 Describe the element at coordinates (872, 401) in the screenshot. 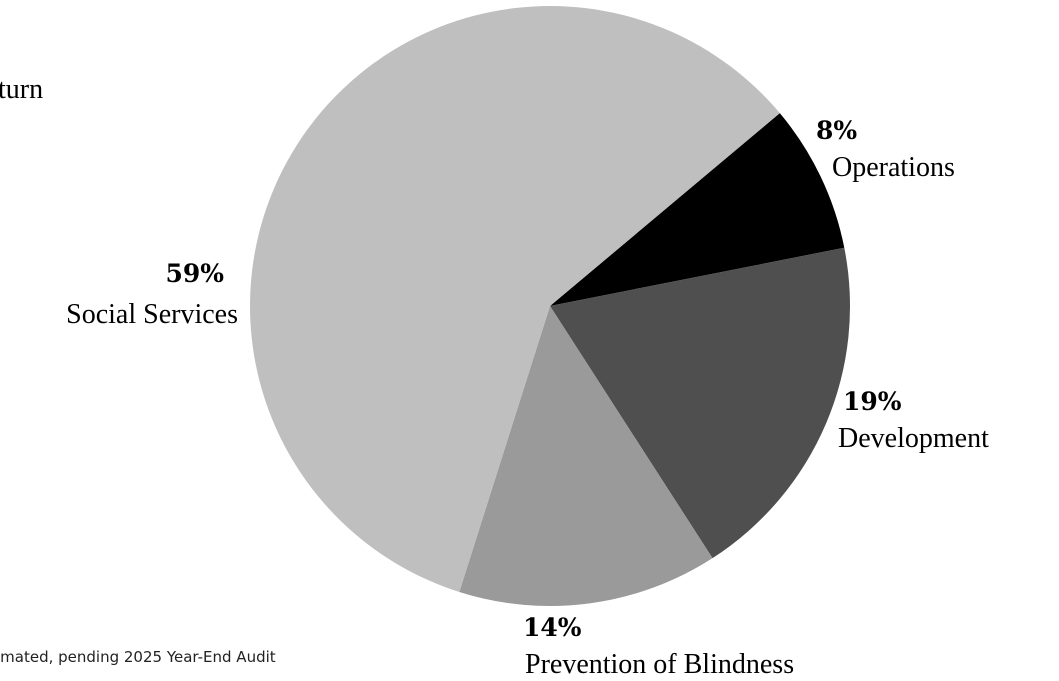

I see `slice-percent-label-development: 19%` at that location.